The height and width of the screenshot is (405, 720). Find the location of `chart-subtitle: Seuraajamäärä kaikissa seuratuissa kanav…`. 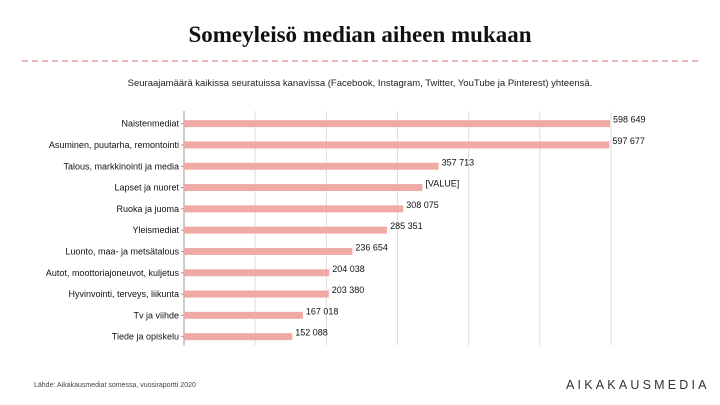

chart-subtitle: Seuraajamäärä kaikissa seuratuissa kanav… is located at coordinates (360, 83).